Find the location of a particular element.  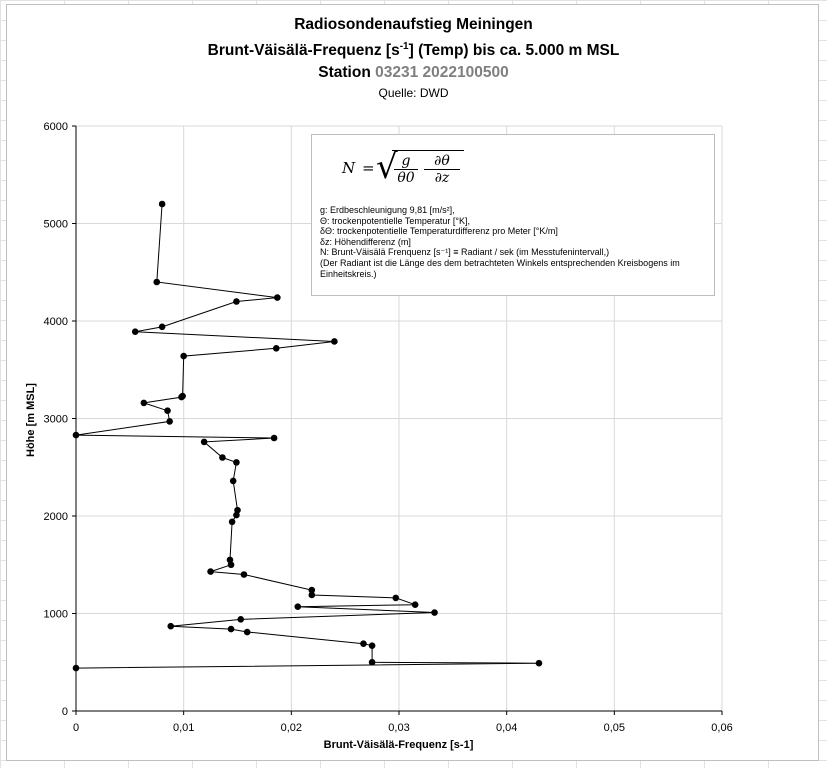

x-tick-label: 0,02 is located at coordinates (291, 728).